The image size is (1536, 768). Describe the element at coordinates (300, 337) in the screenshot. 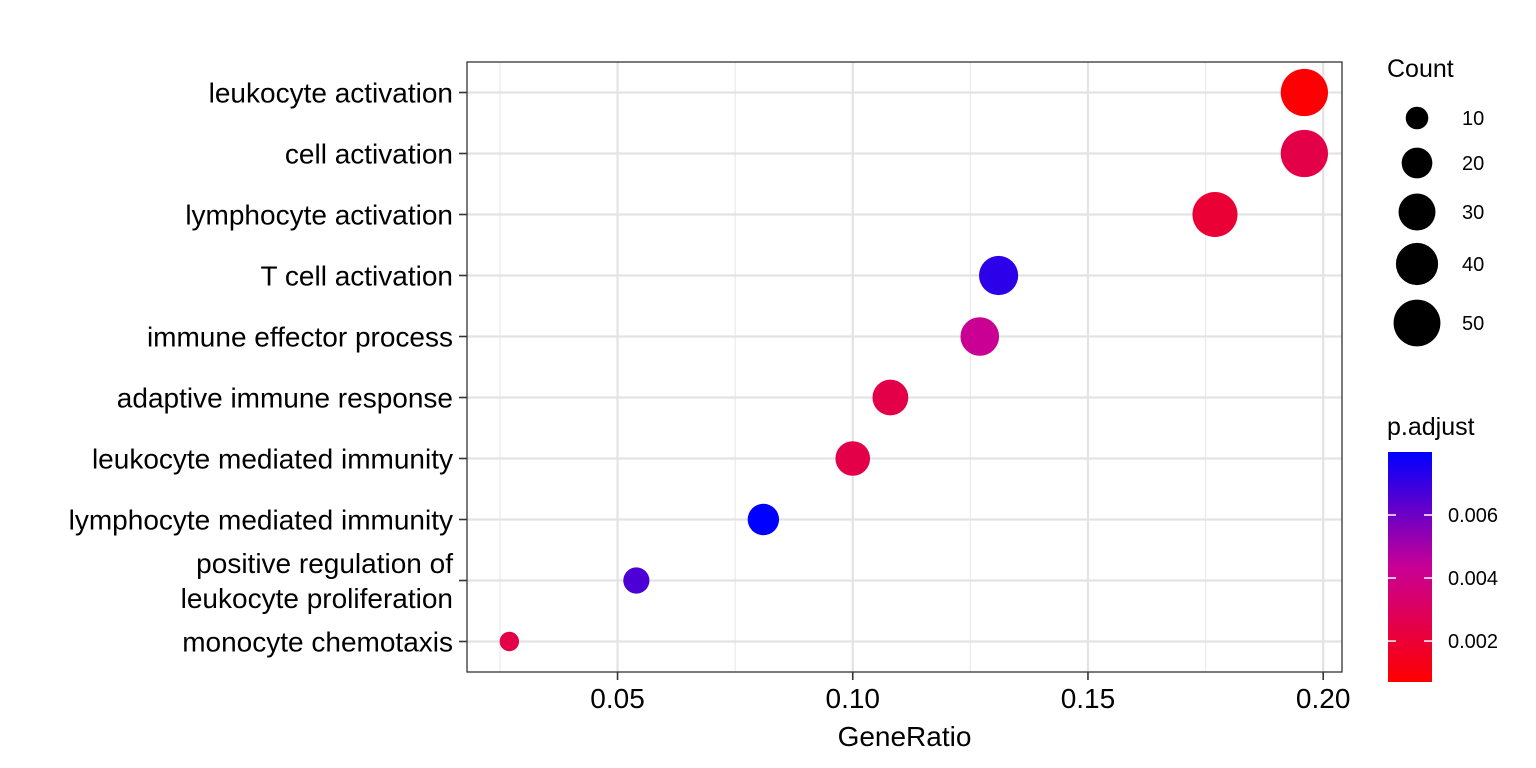

I see `y-category-label: immune effector process` at that location.